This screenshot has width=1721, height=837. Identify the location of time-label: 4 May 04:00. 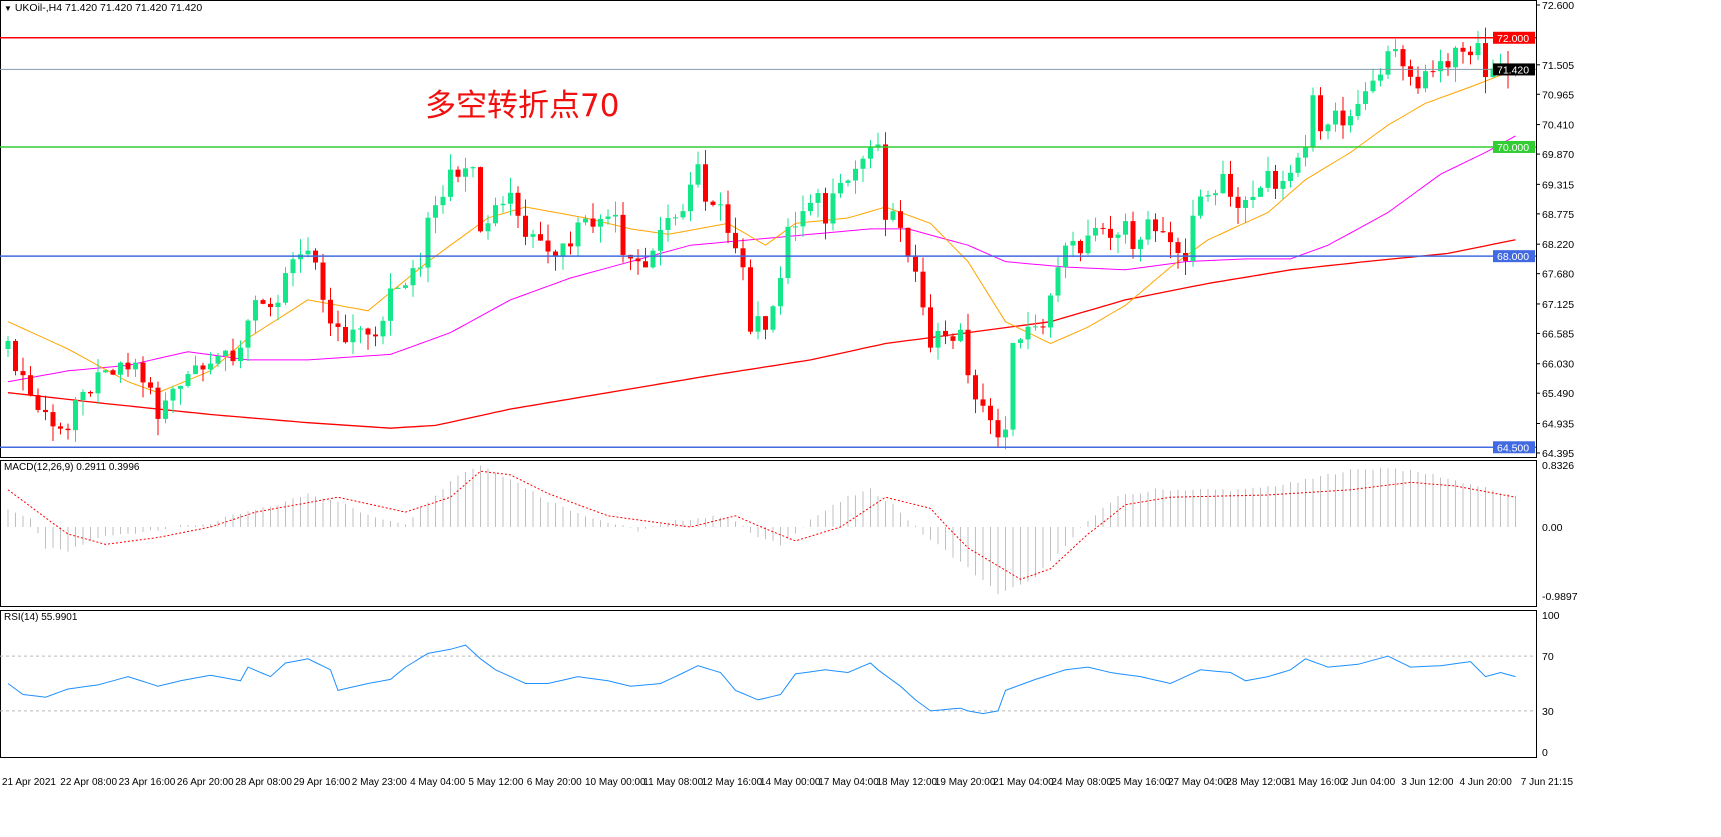
(437, 782).